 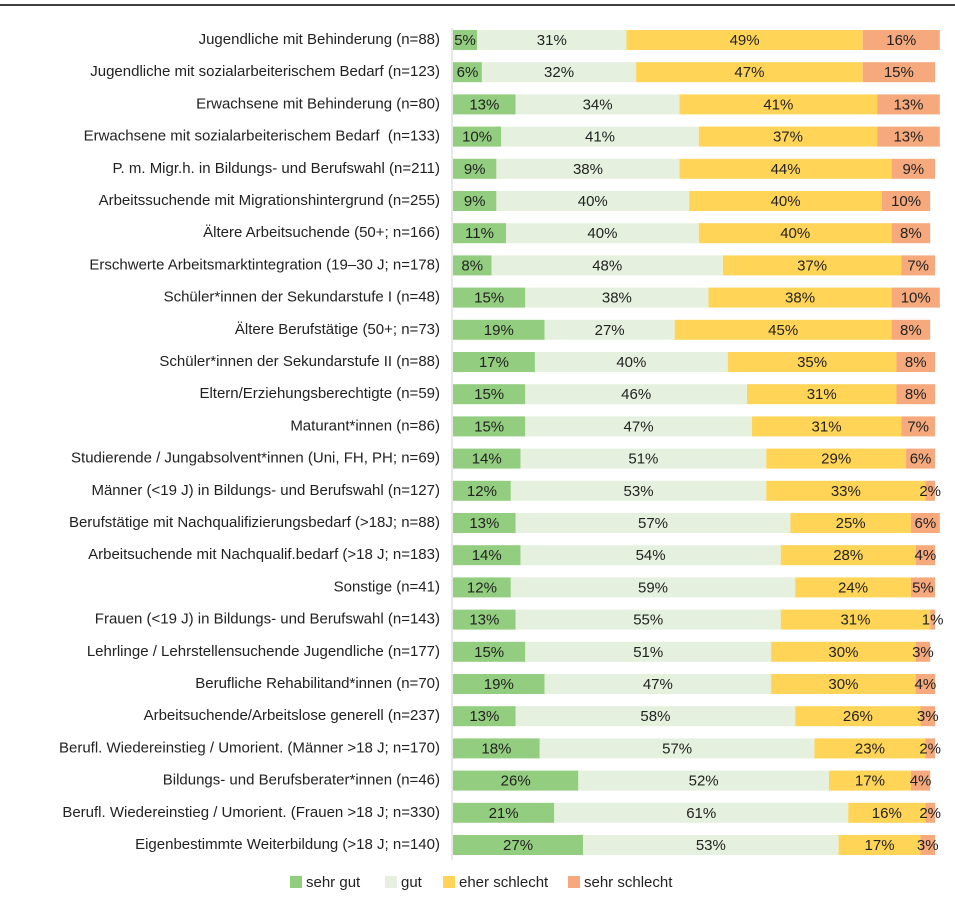 I want to click on data-label: 26%, so click(x=858, y=716).